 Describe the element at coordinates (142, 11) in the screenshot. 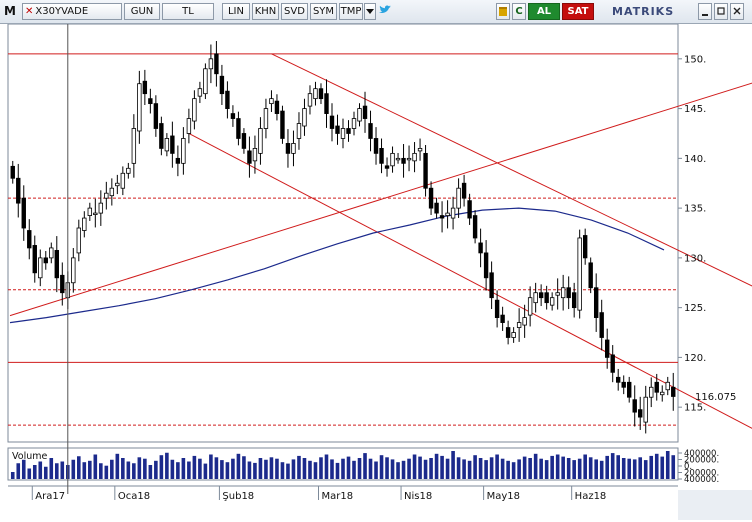

I see `period-button: GUN` at that location.